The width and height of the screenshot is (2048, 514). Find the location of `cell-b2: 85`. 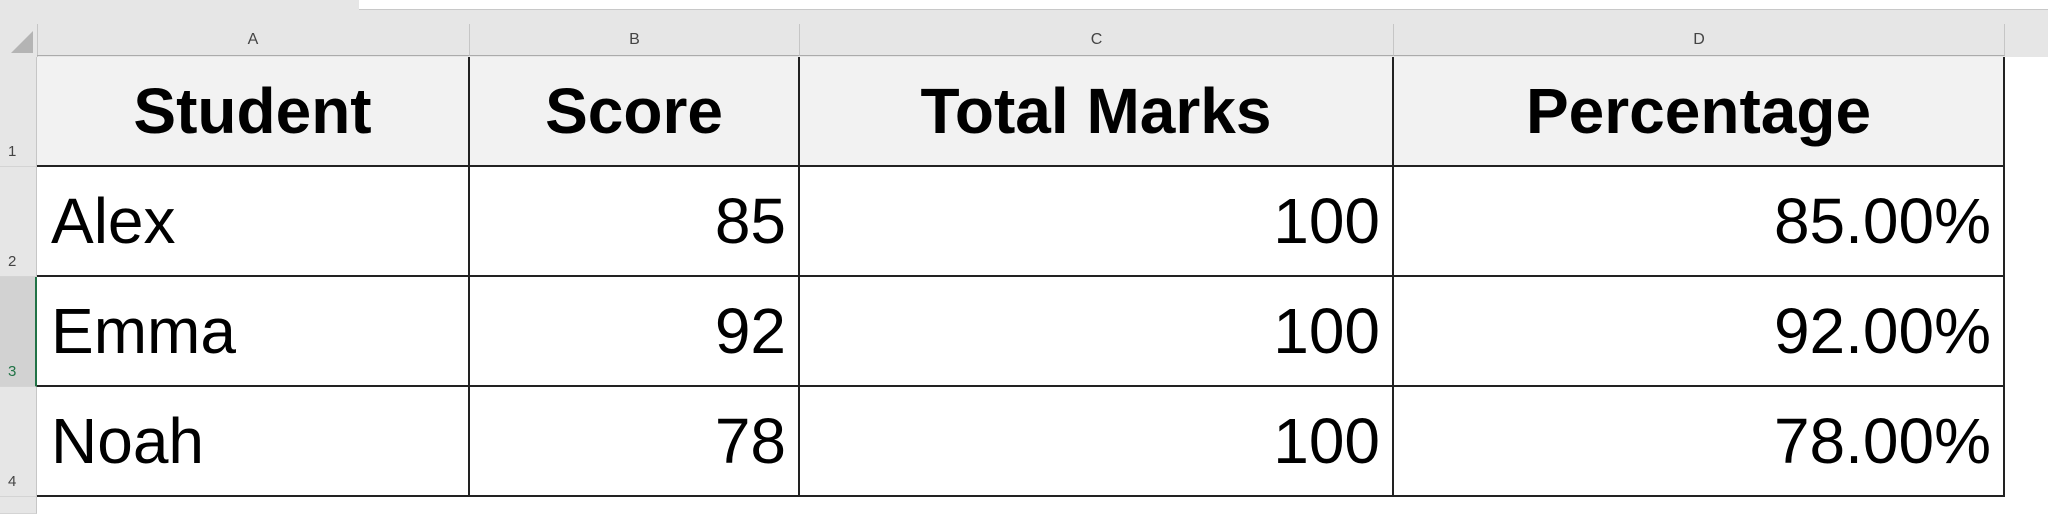

cell-b2: 85 is located at coordinates (635, 222).